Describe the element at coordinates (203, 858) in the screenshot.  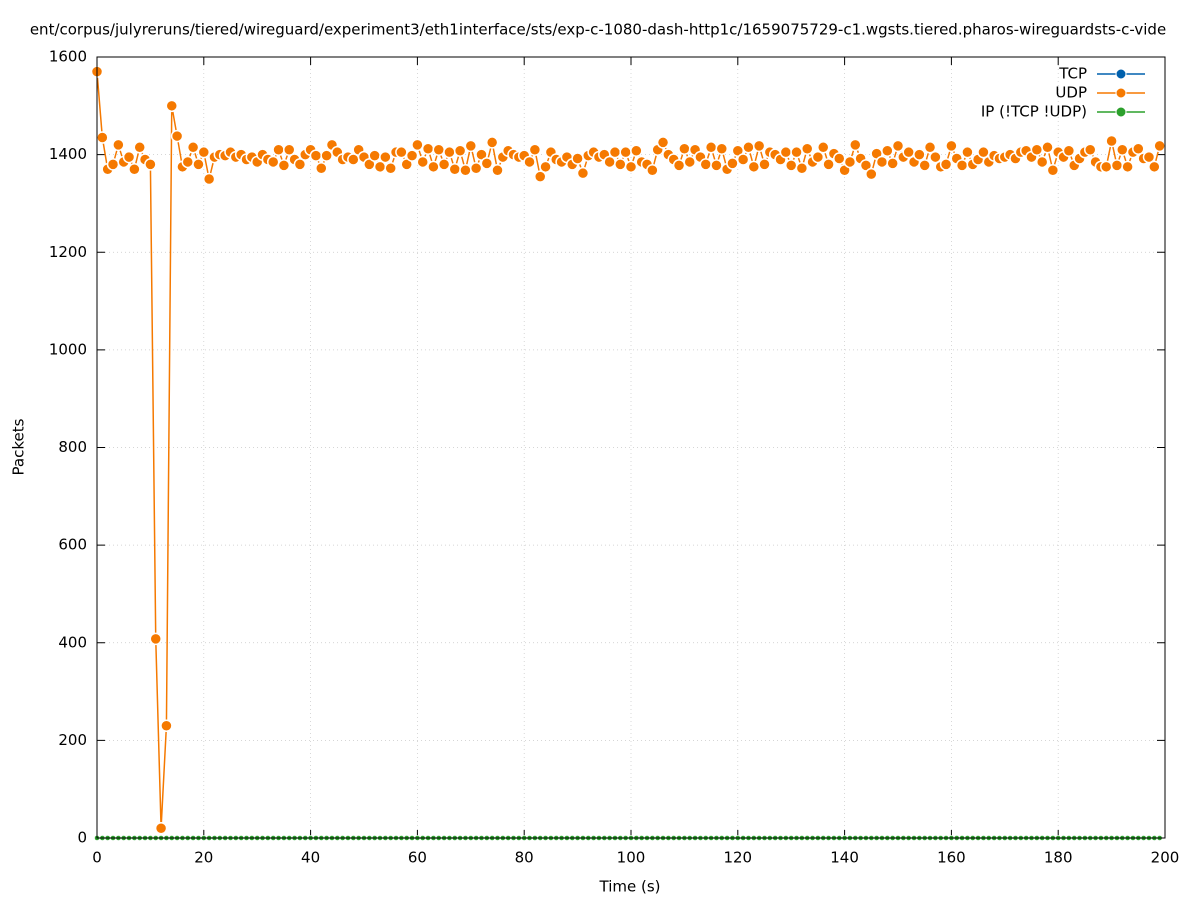
I see `x-tick-label: 20` at that location.